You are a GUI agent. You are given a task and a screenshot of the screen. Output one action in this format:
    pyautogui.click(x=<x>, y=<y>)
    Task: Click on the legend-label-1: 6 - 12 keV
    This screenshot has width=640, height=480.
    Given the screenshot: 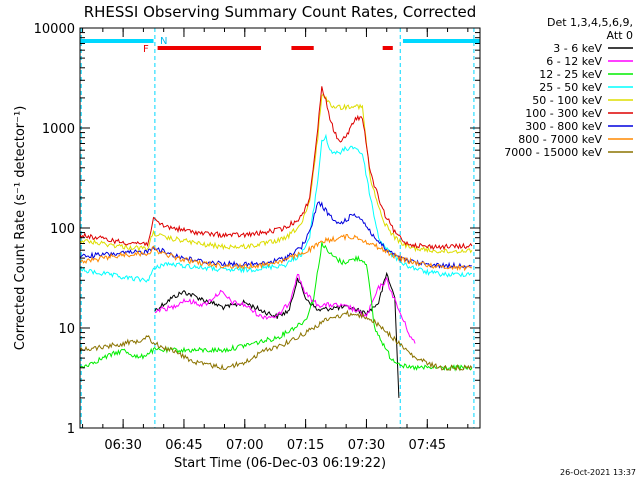 What is the action you would take?
    pyautogui.click(x=574, y=61)
    